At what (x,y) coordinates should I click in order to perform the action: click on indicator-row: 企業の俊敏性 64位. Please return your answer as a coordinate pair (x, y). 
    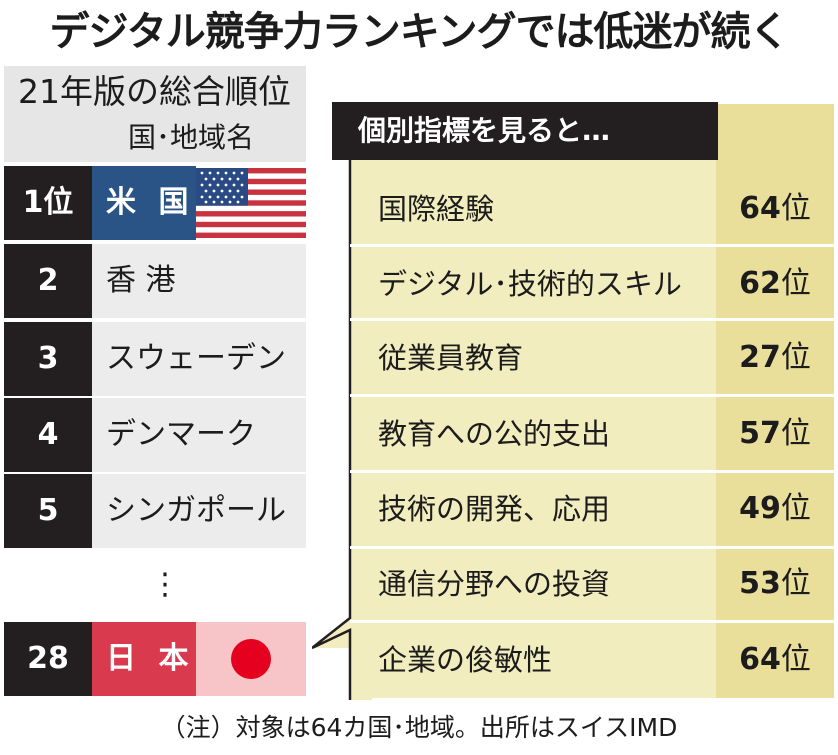
    Looking at the image, I should click on (592, 660).